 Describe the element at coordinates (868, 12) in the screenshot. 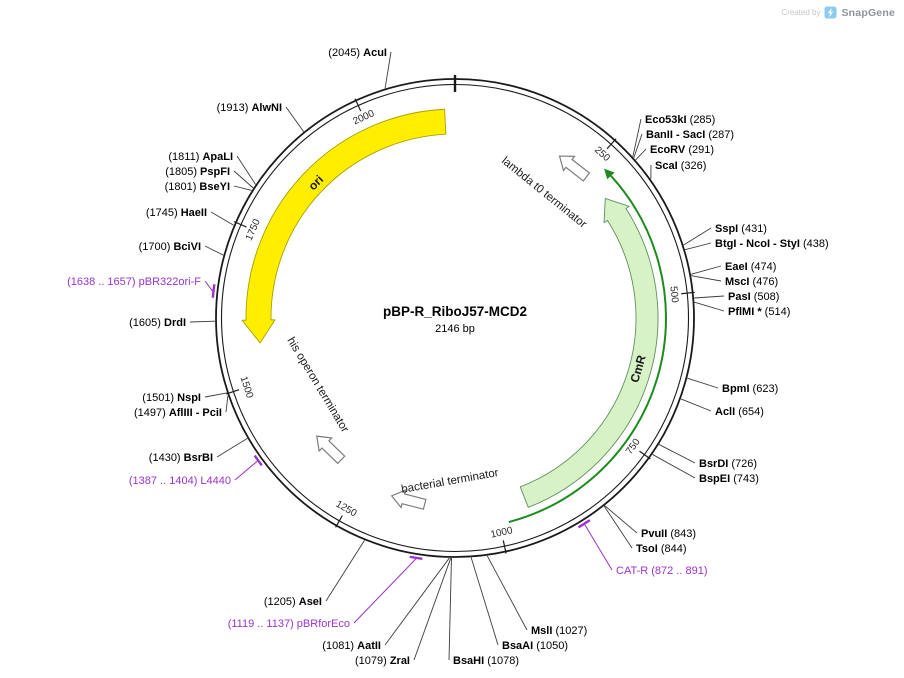

I see `watermark-brand-text: SnapGene` at that location.